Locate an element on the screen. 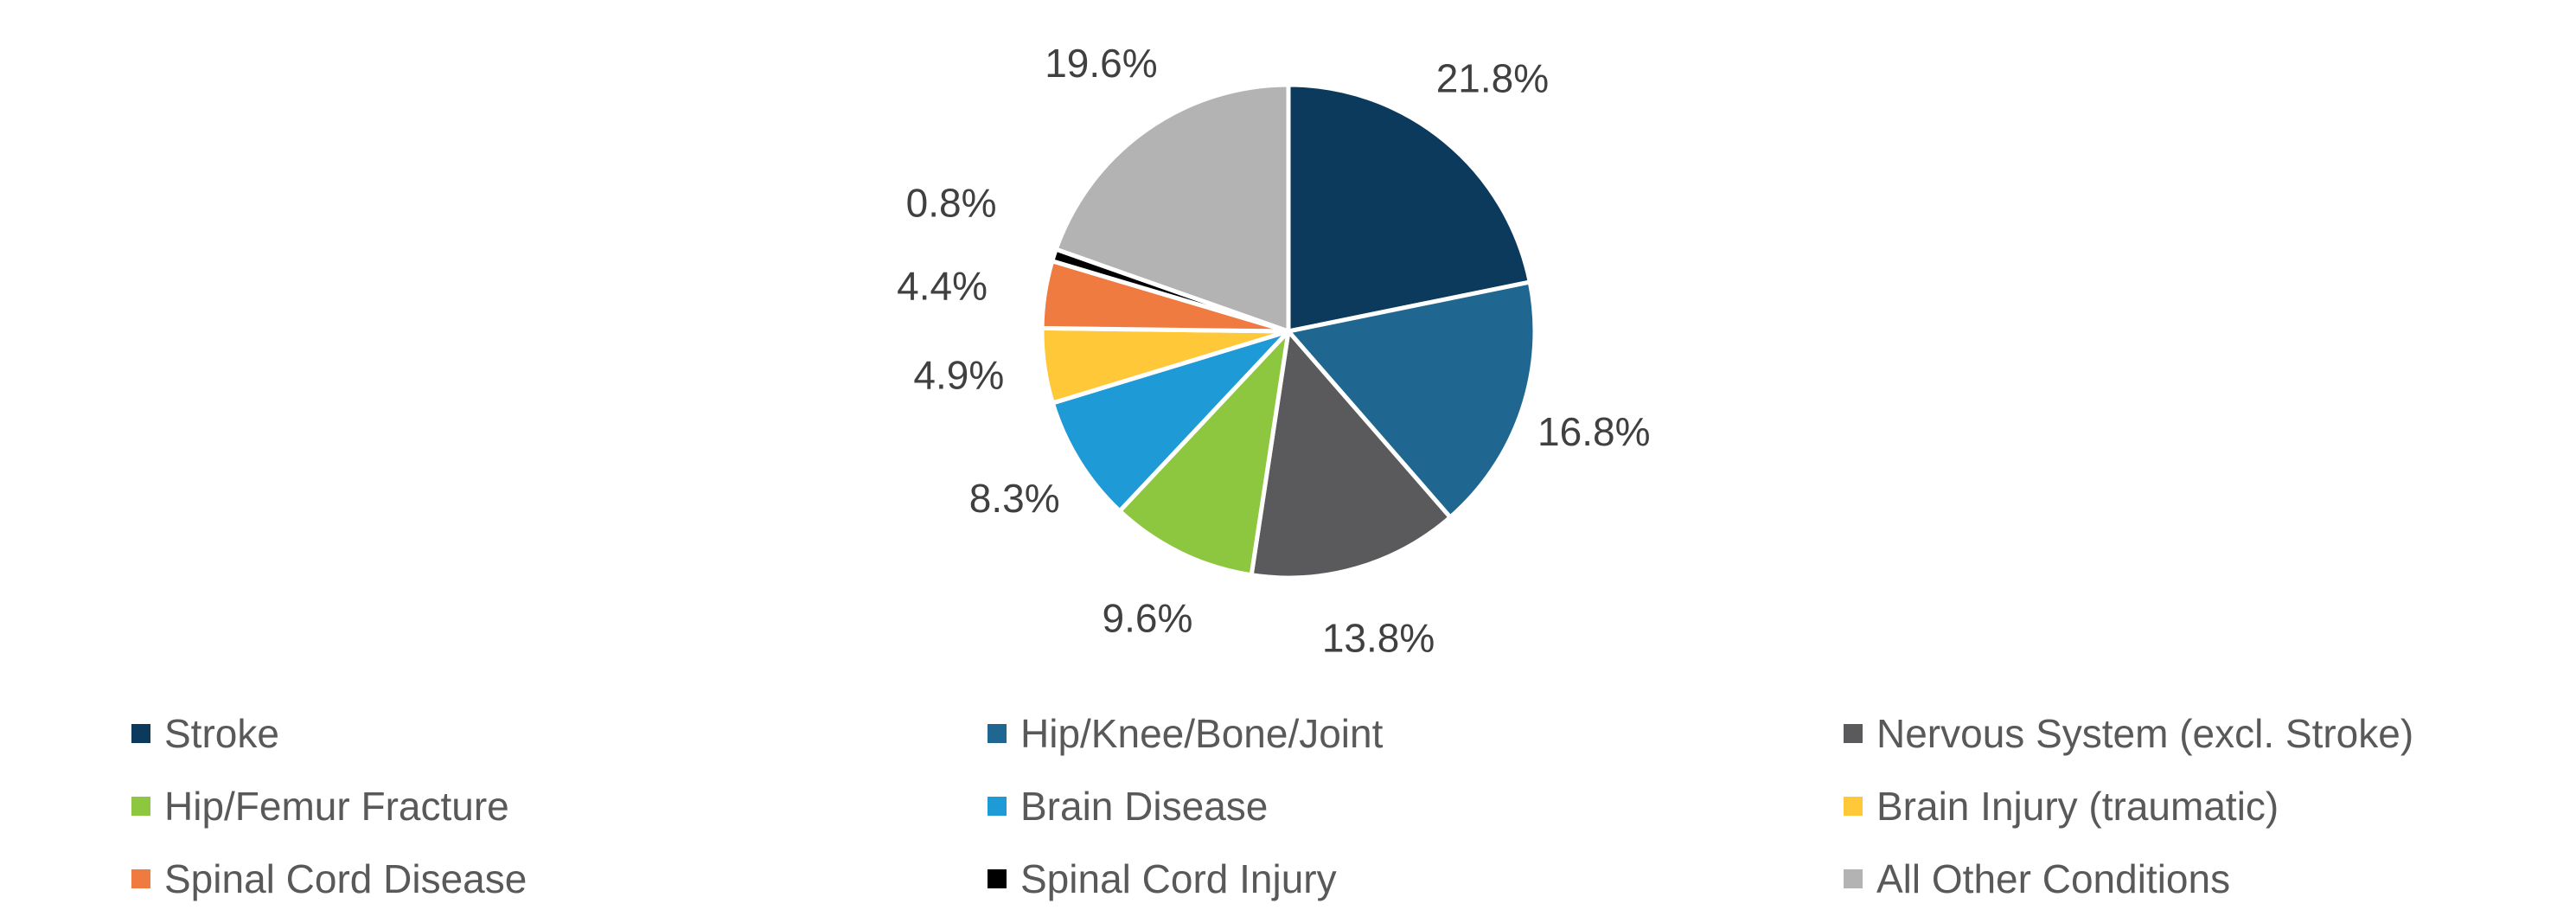 Image resolution: width=2576 pixels, height=910 pixels. legend-item-nervous-system: Nervous System (excl. Stroke) is located at coordinates (2194, 733).